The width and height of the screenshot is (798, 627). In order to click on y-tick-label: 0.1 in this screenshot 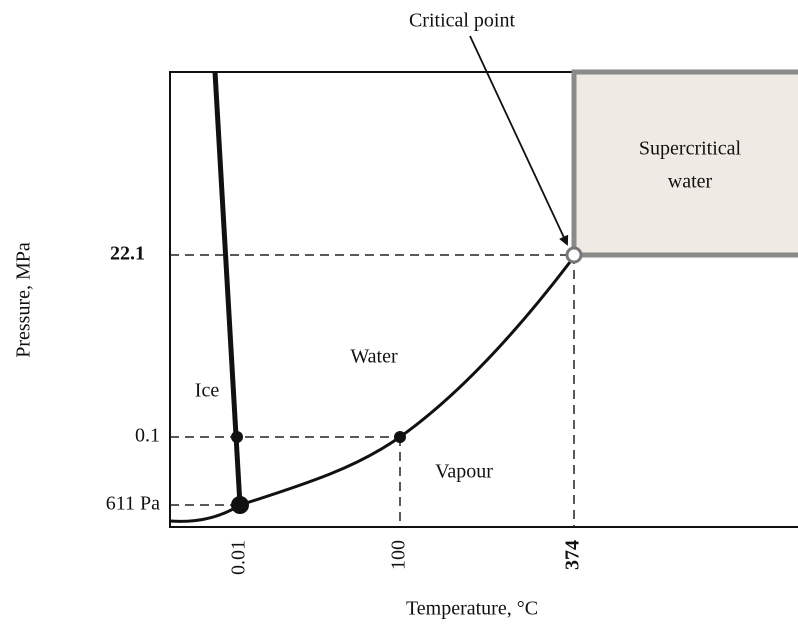, I will do `click(147, 436)`.